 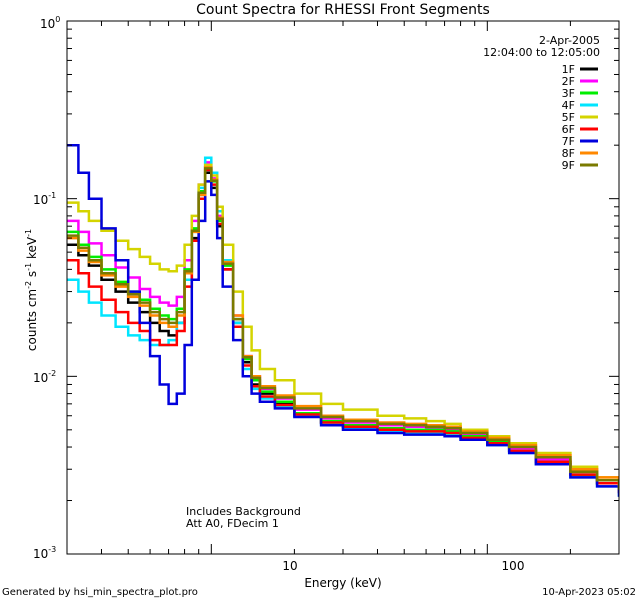 I want to click on x-tick-label: 10, so click(x=289, y=566).